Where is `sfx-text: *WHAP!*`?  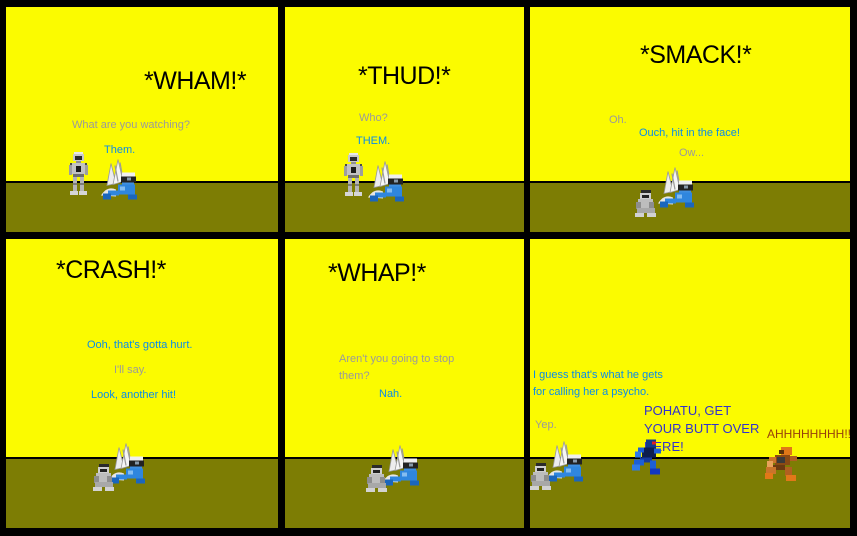
sfx-text: *WHAP!* is located at coordinates (377, 273).